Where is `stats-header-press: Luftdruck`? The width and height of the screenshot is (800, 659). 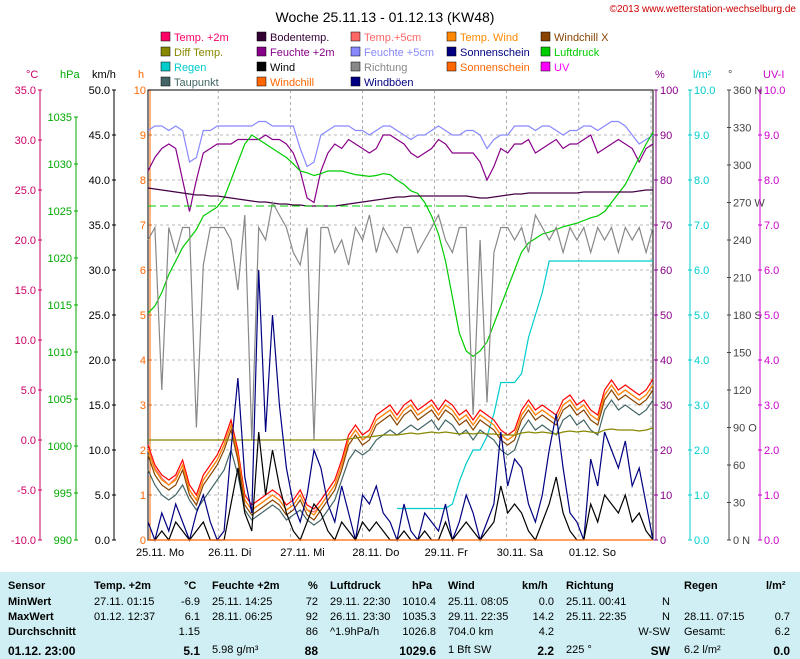
stats-header-press: Luftdruck is located at coordinates (355, 586).